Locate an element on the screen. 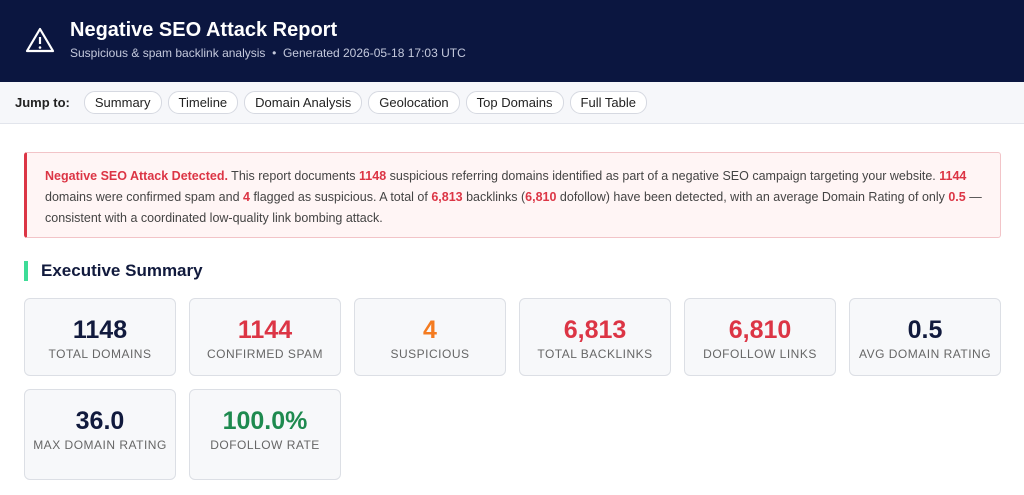  stat-label: AVG DOMAIN RATING is located at coordinates (925, 354).